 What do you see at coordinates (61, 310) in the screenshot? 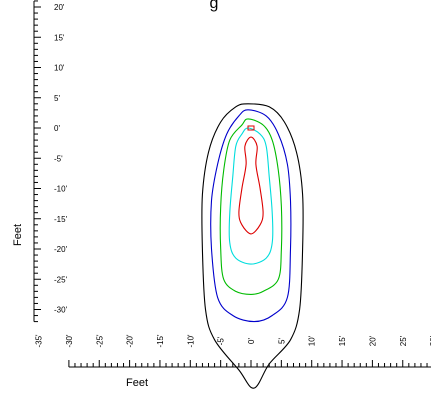
I see `y-tick-label: -30'` at bounding box center [61, 310].